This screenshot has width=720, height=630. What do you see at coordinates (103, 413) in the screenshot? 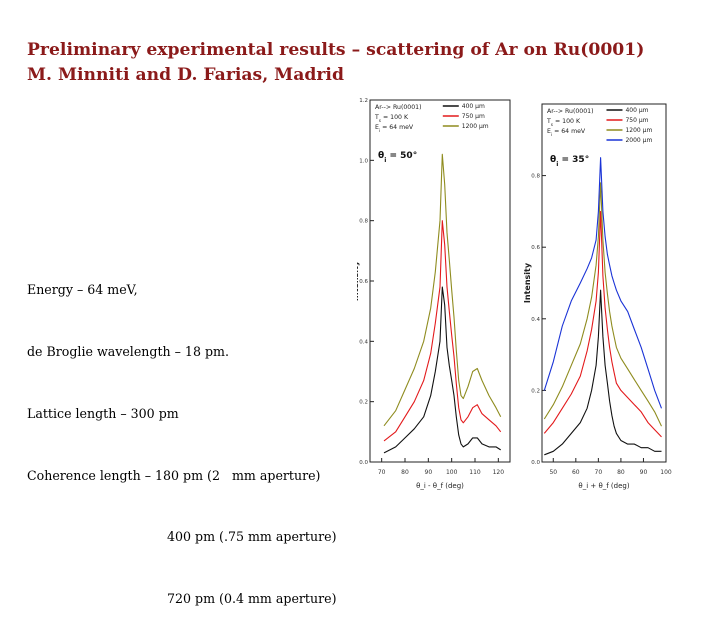
I see `note-lattice: Lattice length – 300 pm` at bounding box center [103, 413].